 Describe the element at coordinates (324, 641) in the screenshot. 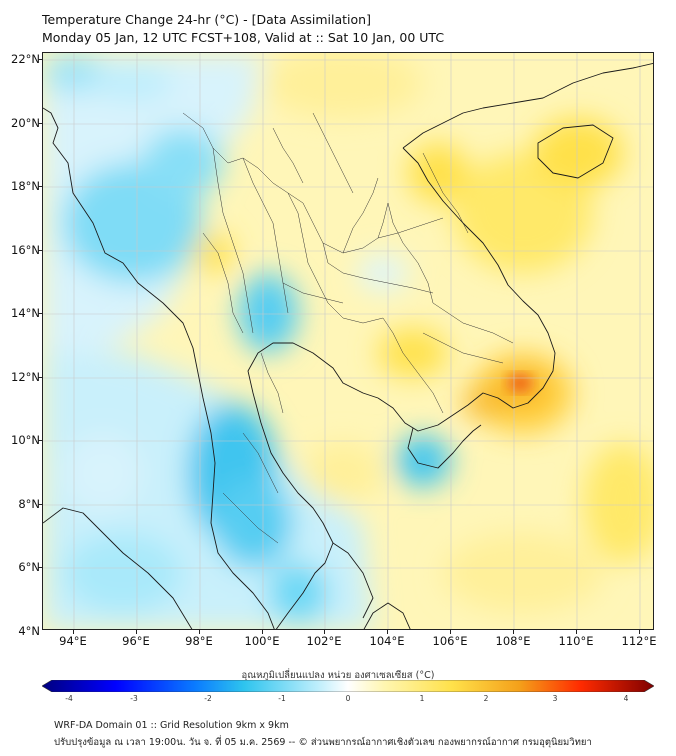

I see `lon-label-102: 102°E` at that location.